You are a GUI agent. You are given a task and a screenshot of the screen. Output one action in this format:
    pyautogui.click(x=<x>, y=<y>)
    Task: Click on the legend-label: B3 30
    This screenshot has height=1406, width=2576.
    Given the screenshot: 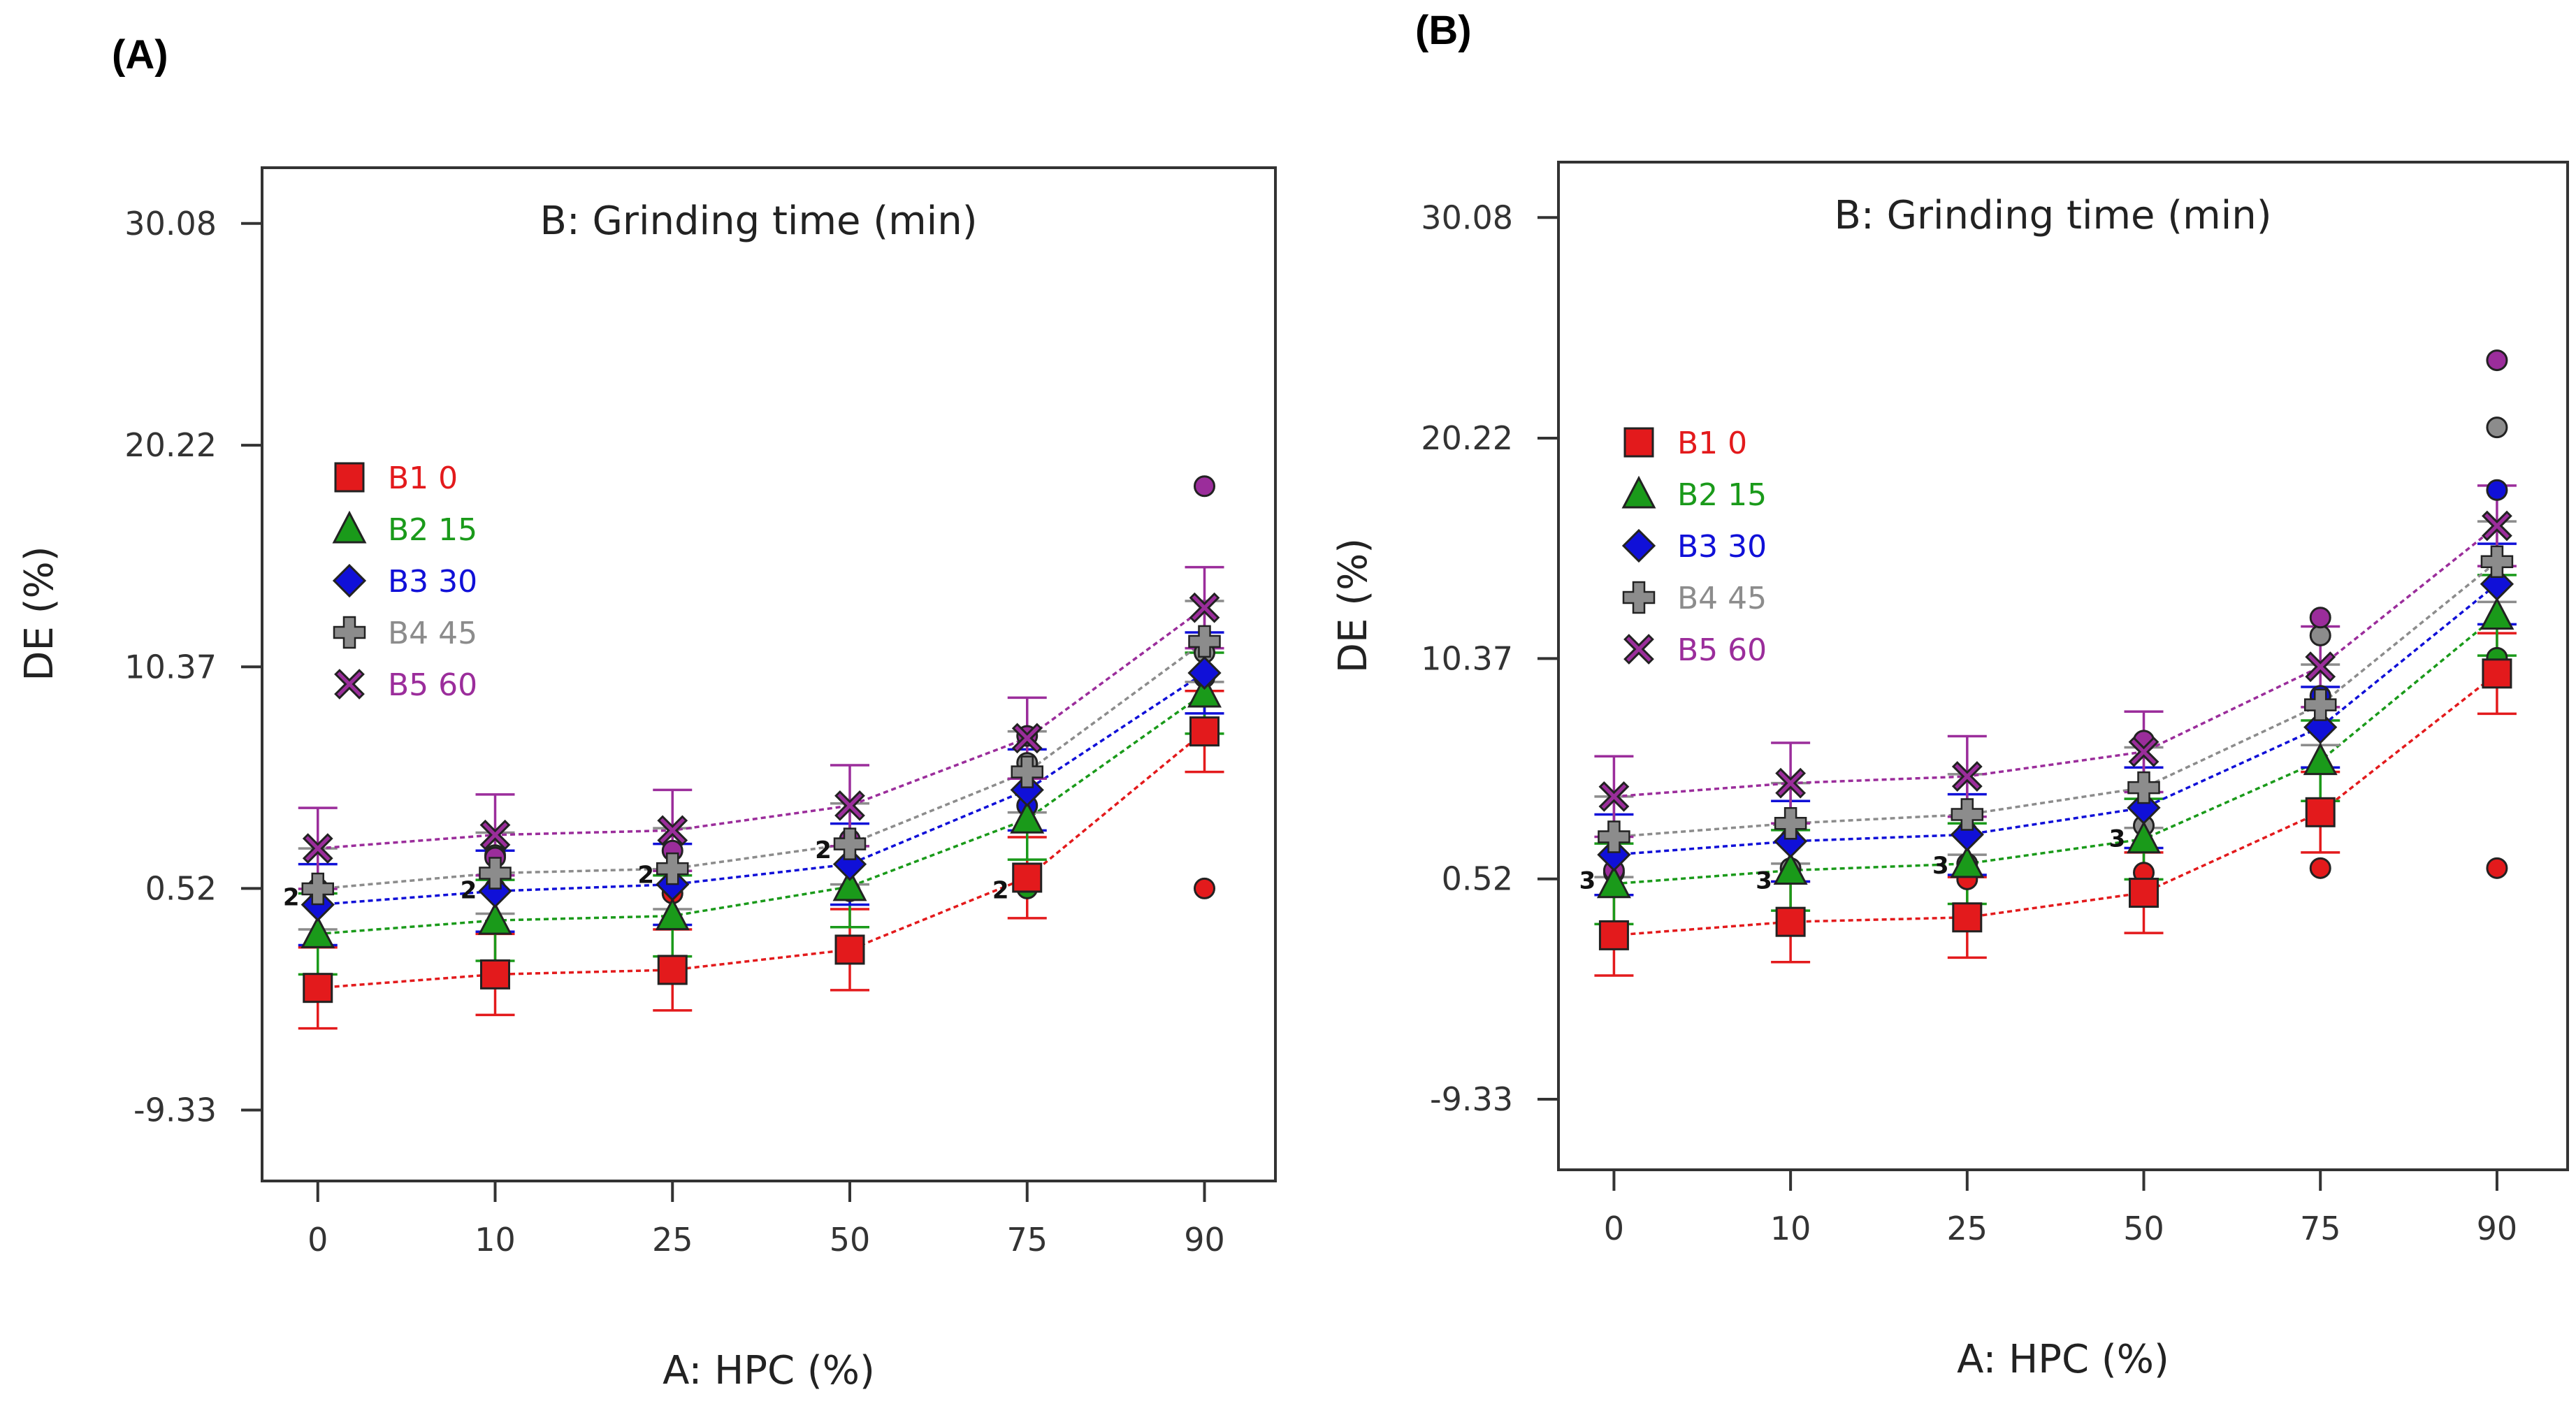 What is the action you would take?
    pyautogui.click(x=432, y=582)
    